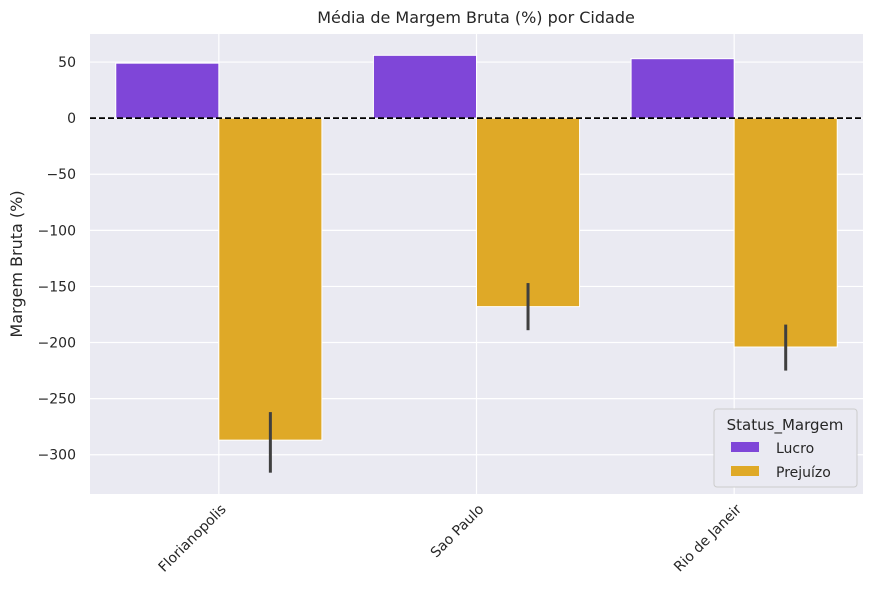 The width and height of the screenshot is (873, 597). What do you see at coordinates (67, 63) in the screenshot?
I see `y-tick-label: 50` at bounding box center [67, 63].